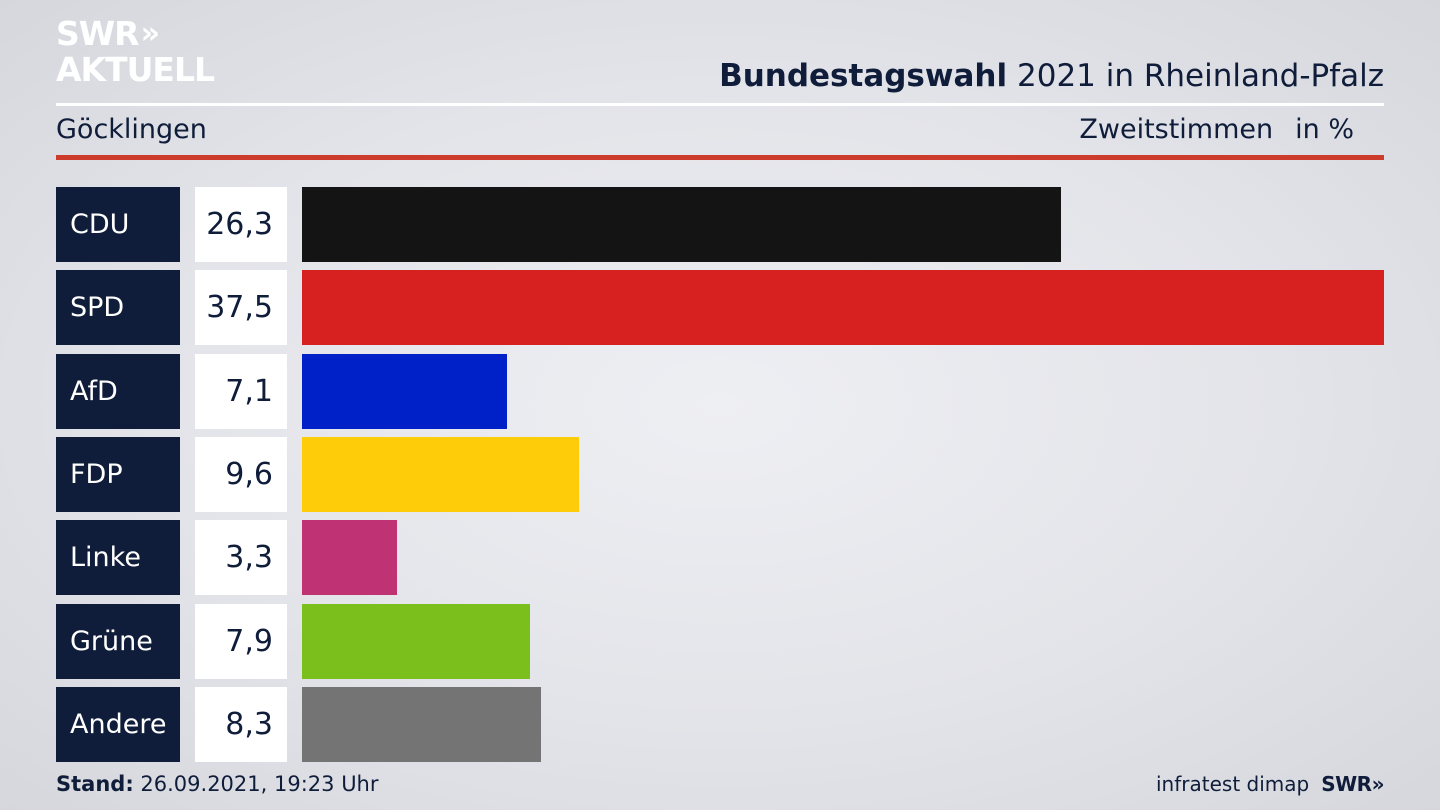  Describe the element at coordinates (1200, 76) in the screenshot. I see `chart-title-rest: 2021 in Rheinland-Pfalz` at that location.